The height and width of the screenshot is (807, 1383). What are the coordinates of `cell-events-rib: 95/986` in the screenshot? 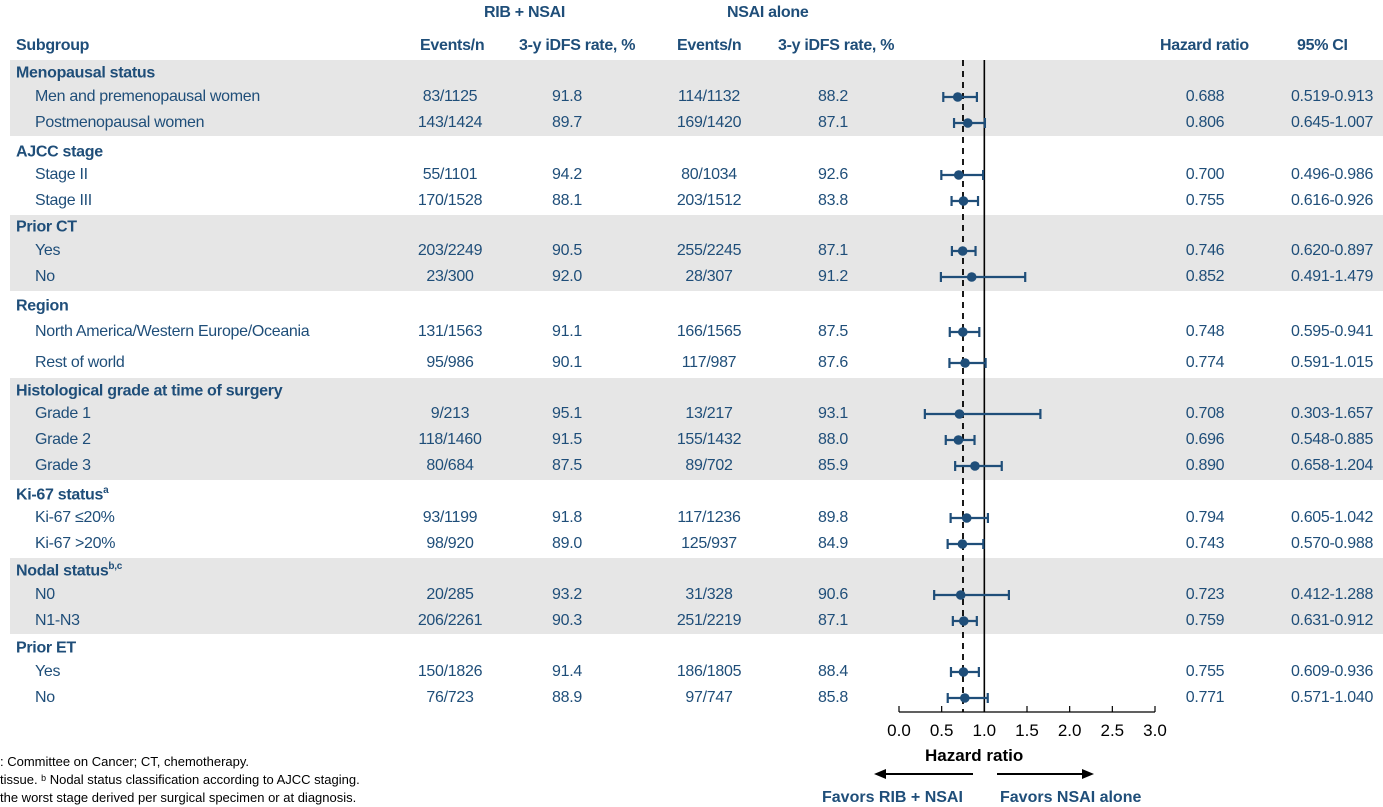 It's located at (450, 362).